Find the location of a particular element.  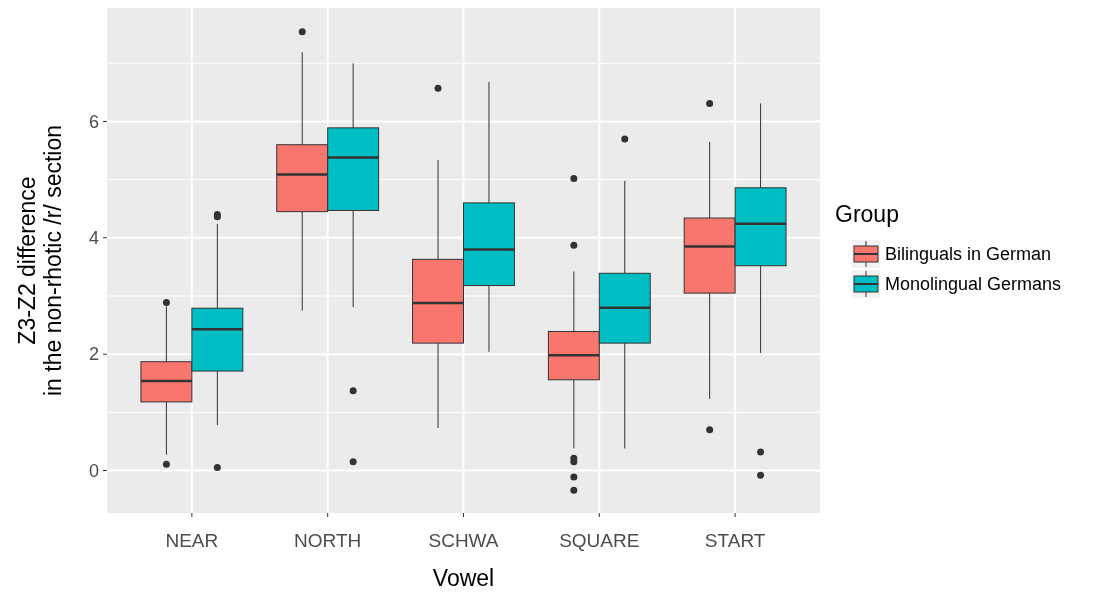

x-tick-label: START is located at coordinates (735, 540).